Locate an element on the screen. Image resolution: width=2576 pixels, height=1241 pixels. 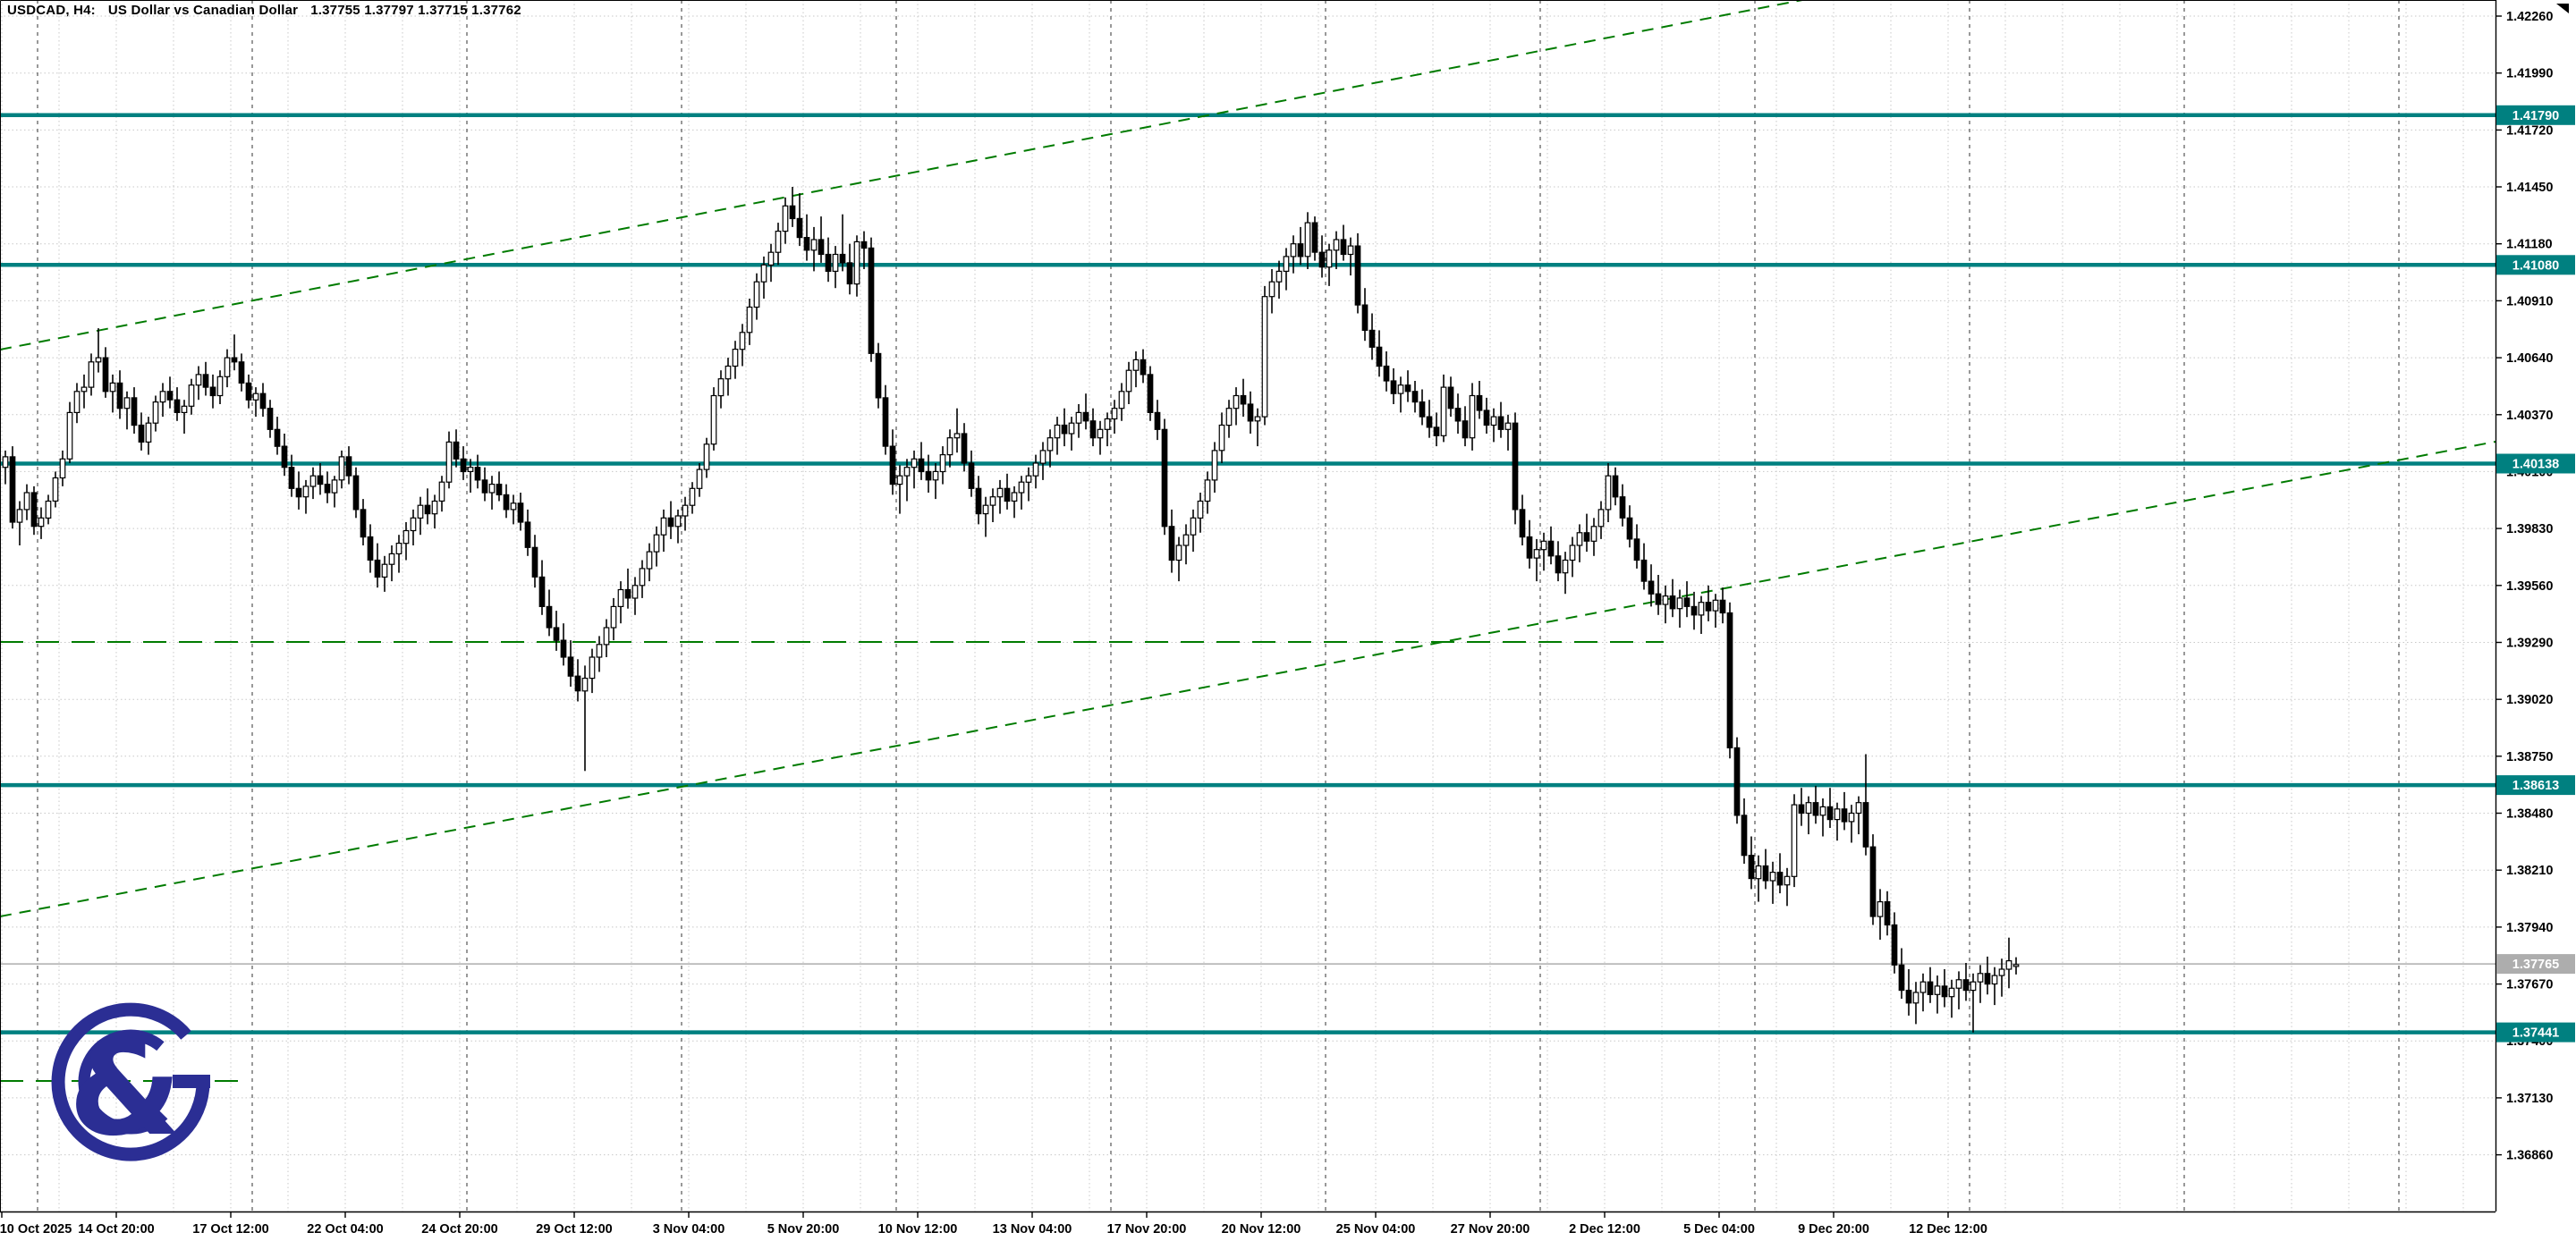
time-axis-label: 3 Nov 04:00 is located at coordinates (689, 1229).